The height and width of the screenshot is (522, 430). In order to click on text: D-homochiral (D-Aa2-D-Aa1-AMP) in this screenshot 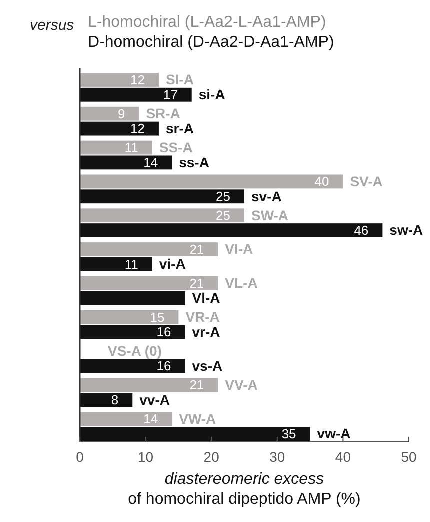, I will do `click(211, 42)`.